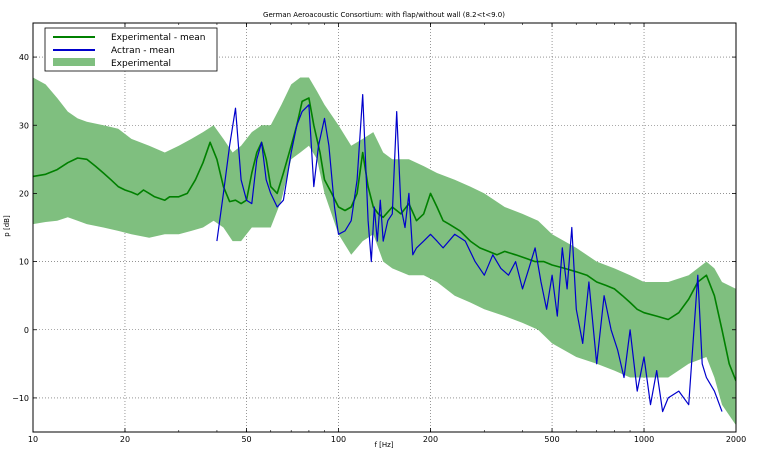 Image resolution: width=761 pixels, height=457 pixels. What do you see at coordinates (20, 398) in the screenshot?
I see `y-tick-label: −10` at bounding box center [20, 398].